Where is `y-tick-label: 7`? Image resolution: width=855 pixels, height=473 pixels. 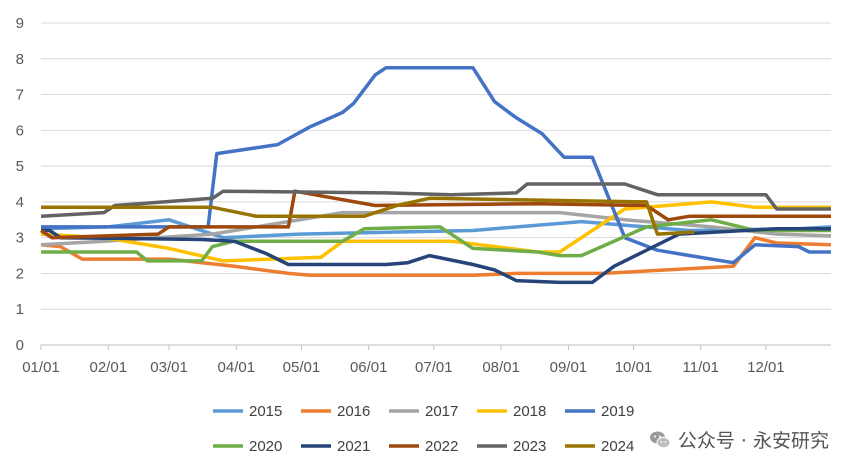
y-tick-label: 7 is located at coordinates (20, 95).